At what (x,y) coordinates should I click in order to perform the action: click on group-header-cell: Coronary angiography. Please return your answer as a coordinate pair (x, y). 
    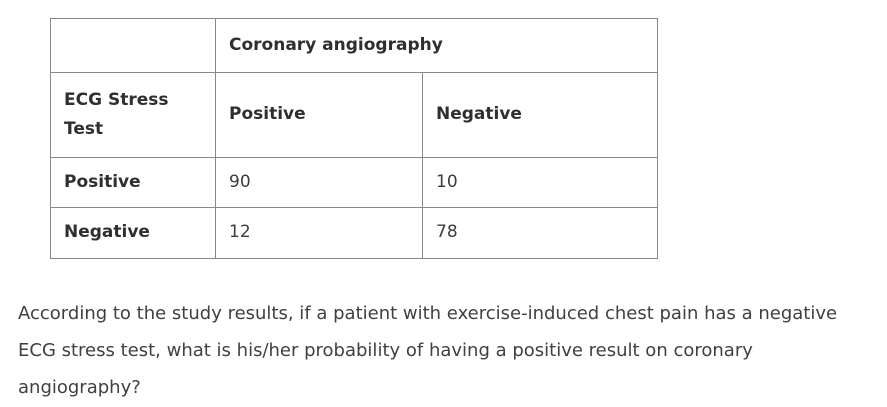
    Looking at the image, I should click on (436, 45).